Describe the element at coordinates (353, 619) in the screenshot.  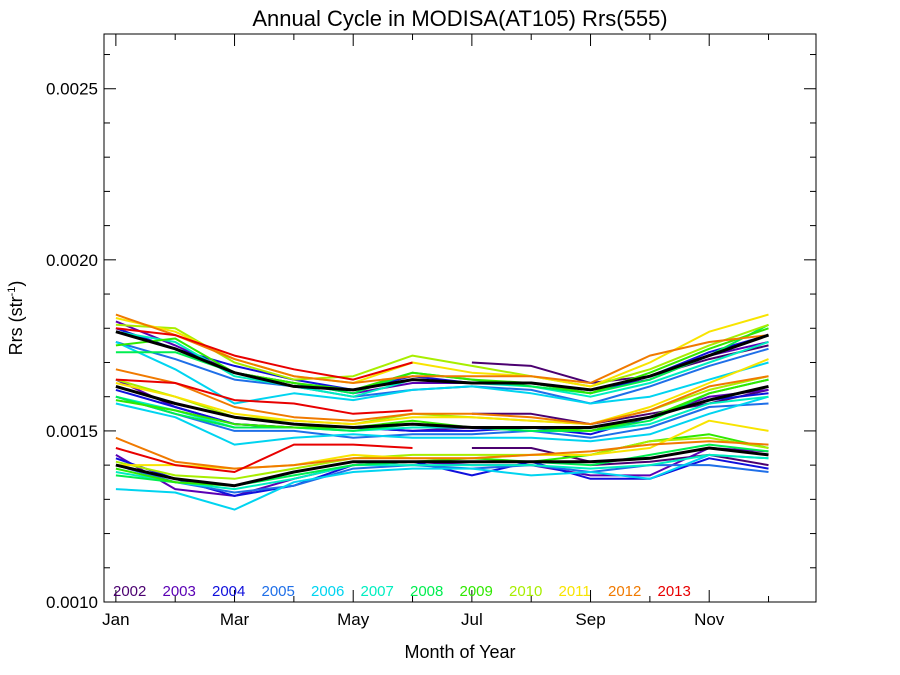
I see `x-tick-label: May` at that location.